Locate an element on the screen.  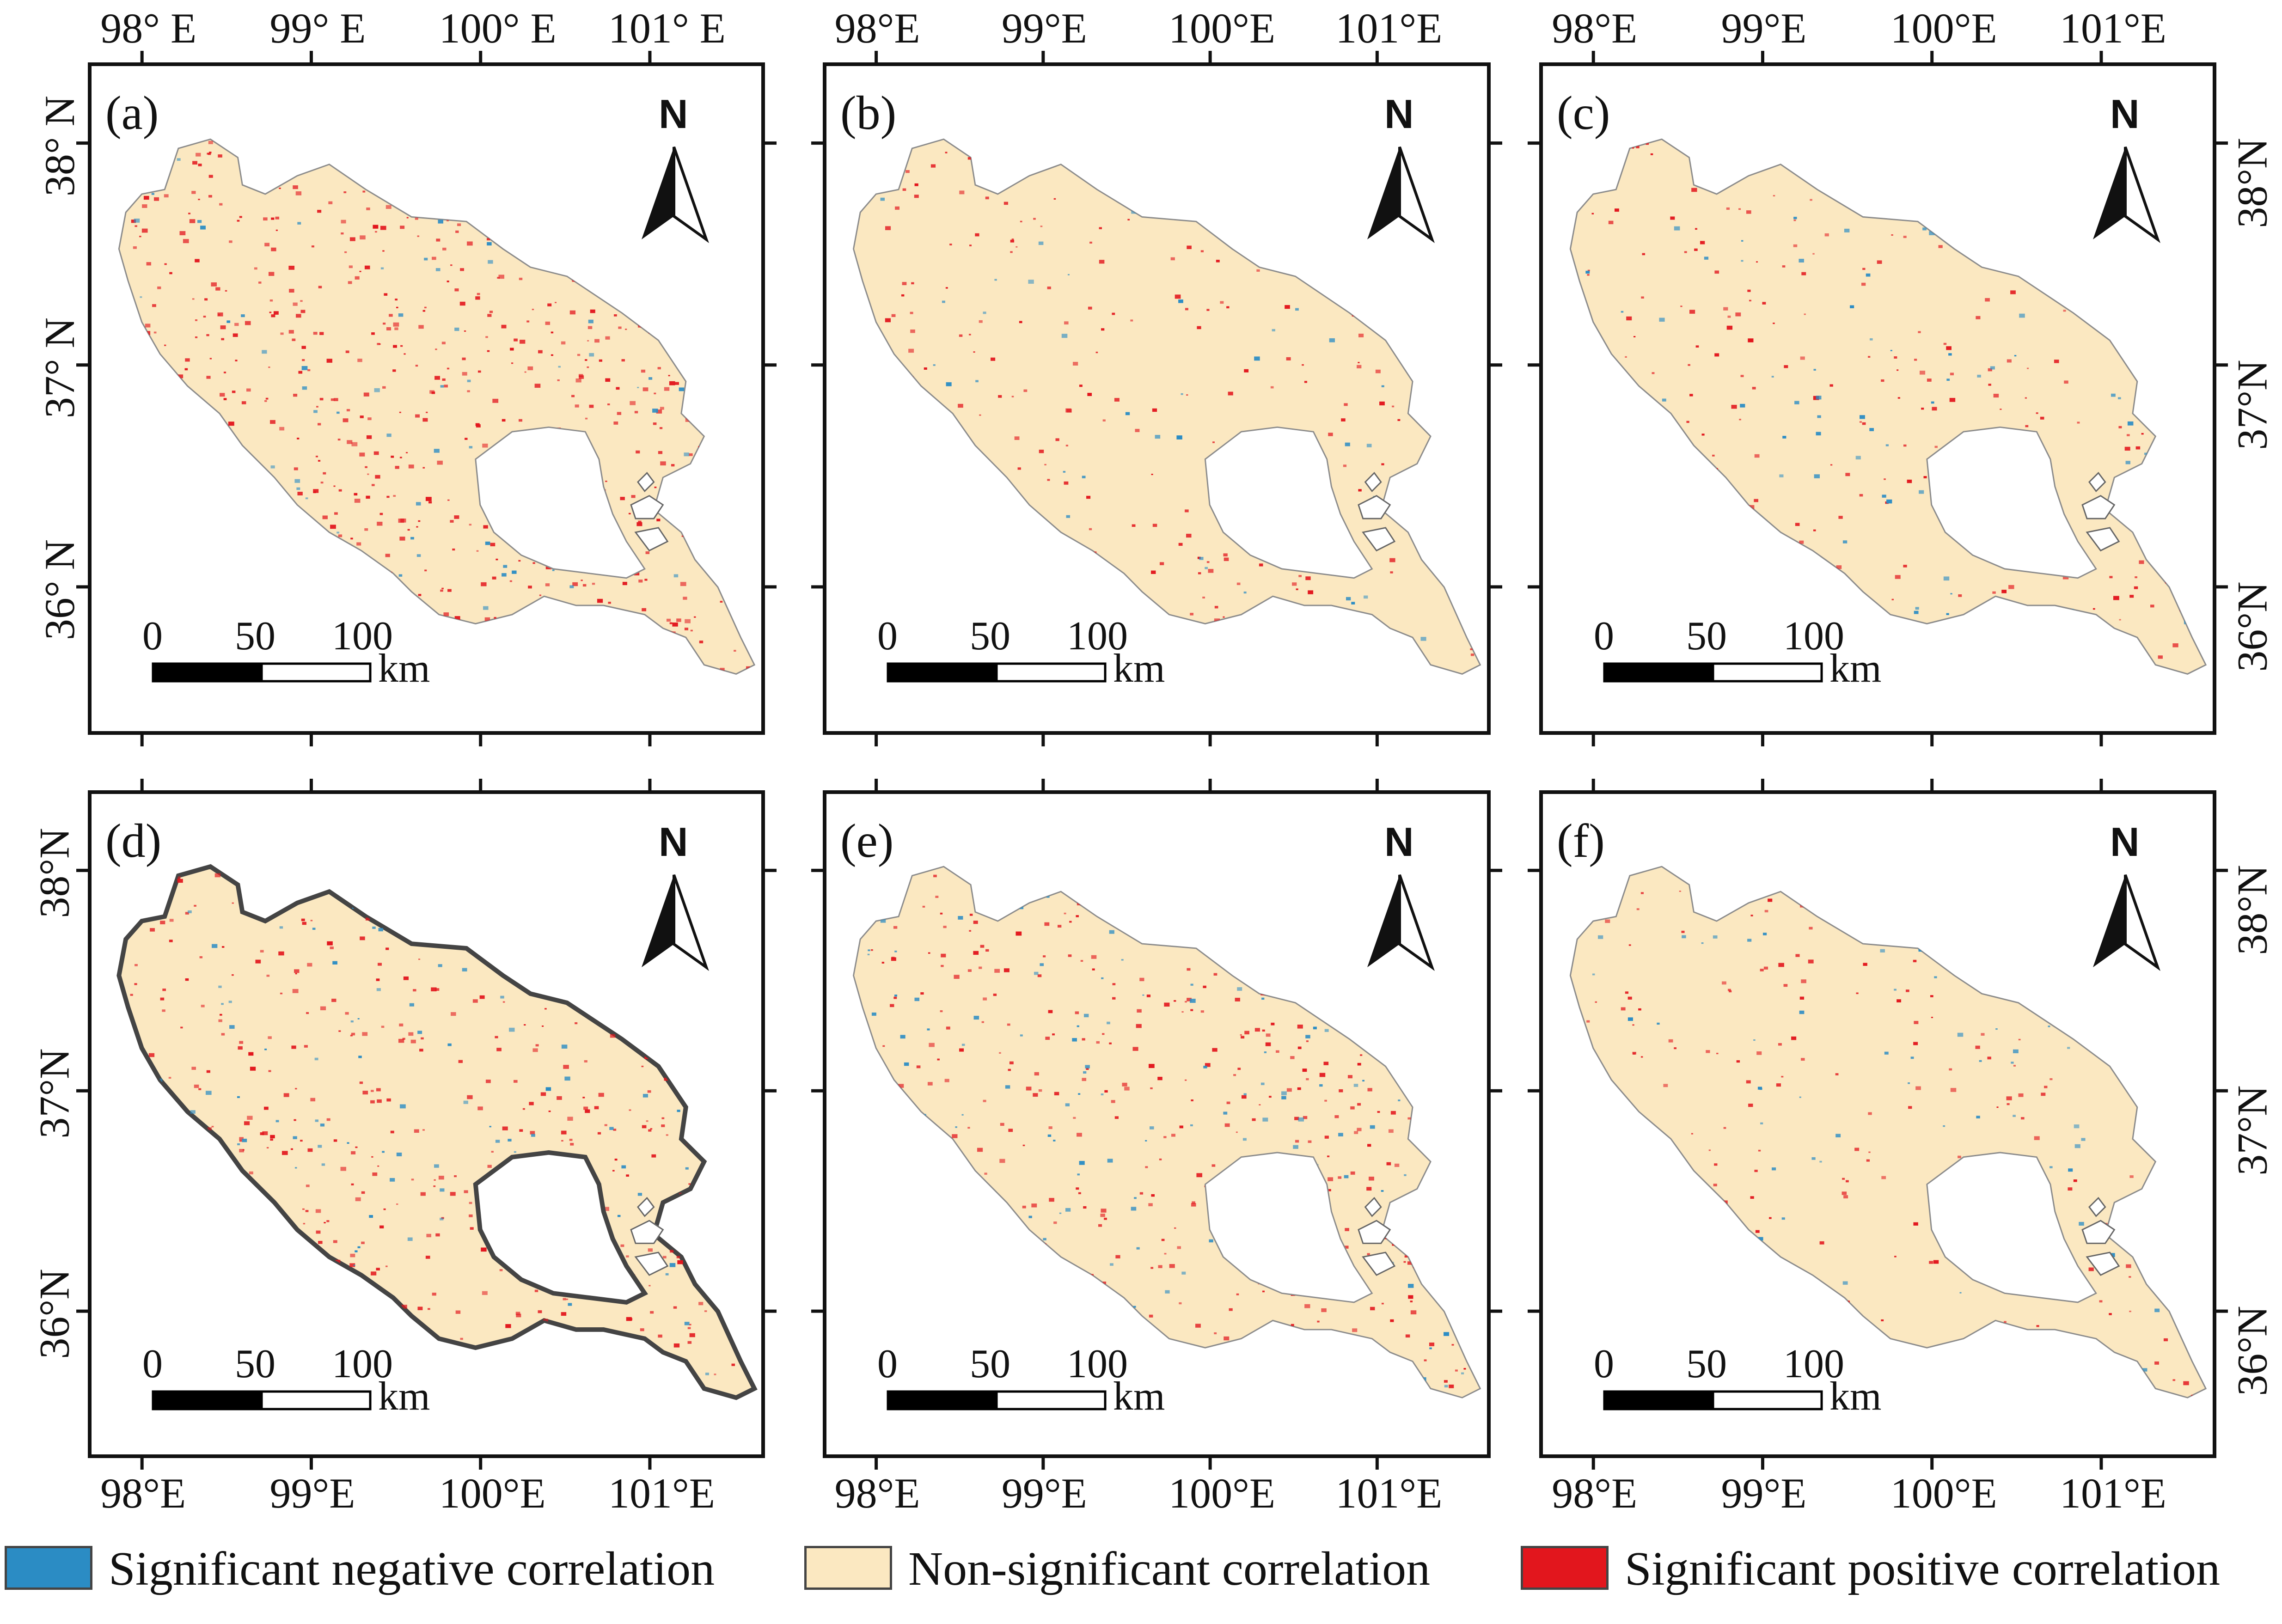
lon-label-bottom: 98°E is located at coordinates (1595, 1493).